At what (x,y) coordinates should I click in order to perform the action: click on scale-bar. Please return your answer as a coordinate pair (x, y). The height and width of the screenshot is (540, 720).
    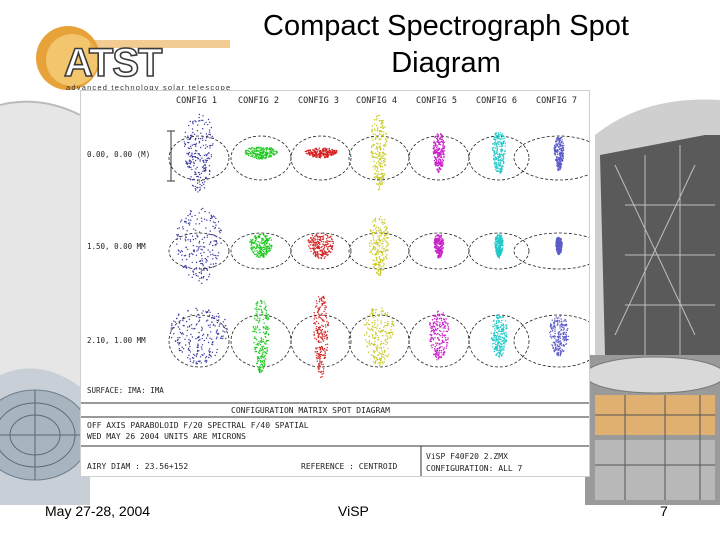
    Looking at the image, I should click on (171, 156).